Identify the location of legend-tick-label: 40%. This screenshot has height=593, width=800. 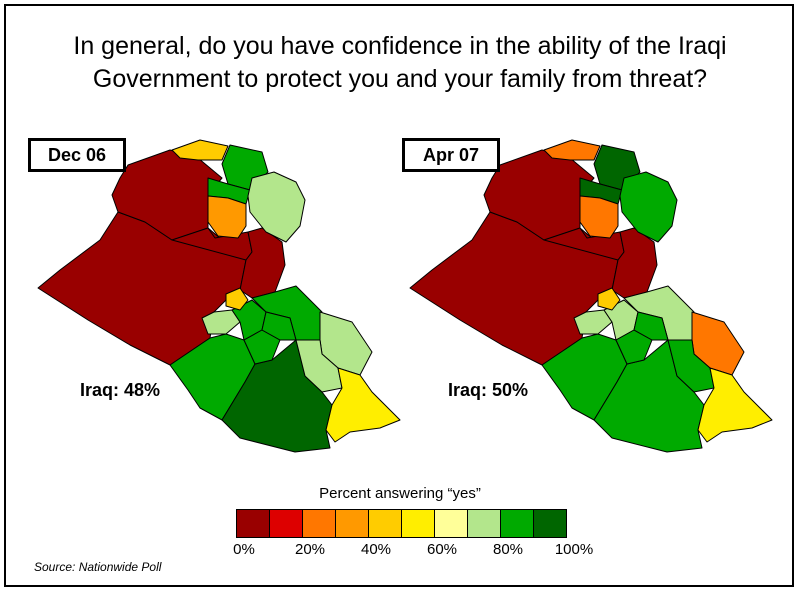
(376, 549).